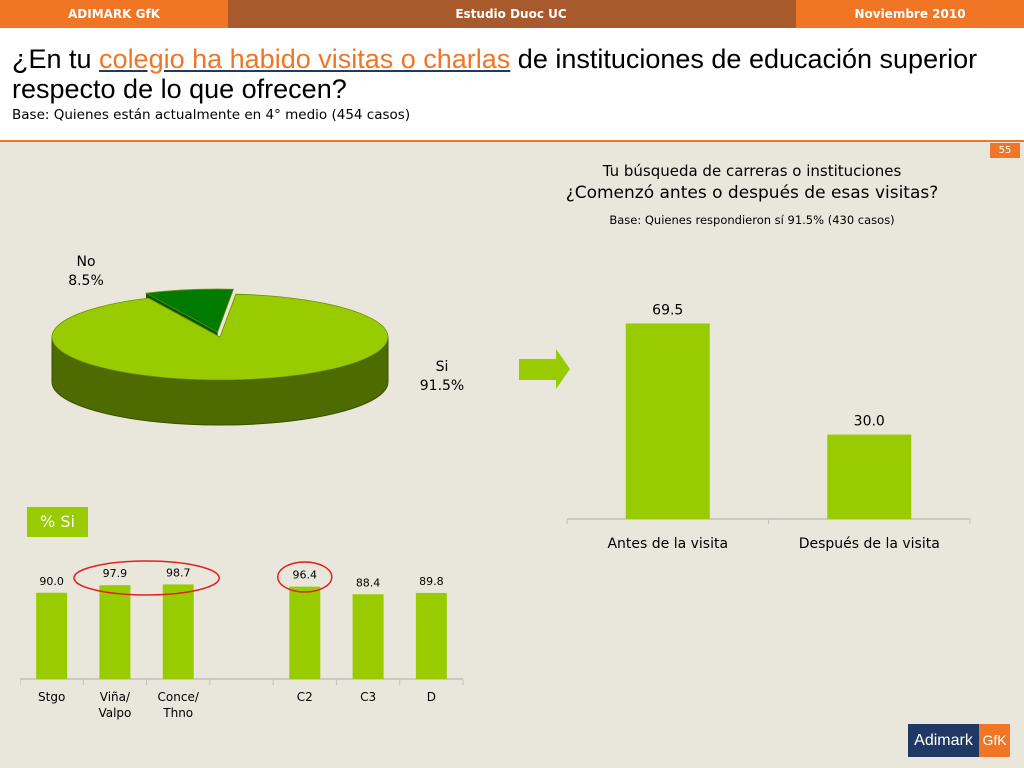 Image resolution: width=1024 pixels, height=768 pixels. What do you see at coordinates (1005, 150) in the screenshot?
I see `page-number: 55` at bounding box center [1005, 150].